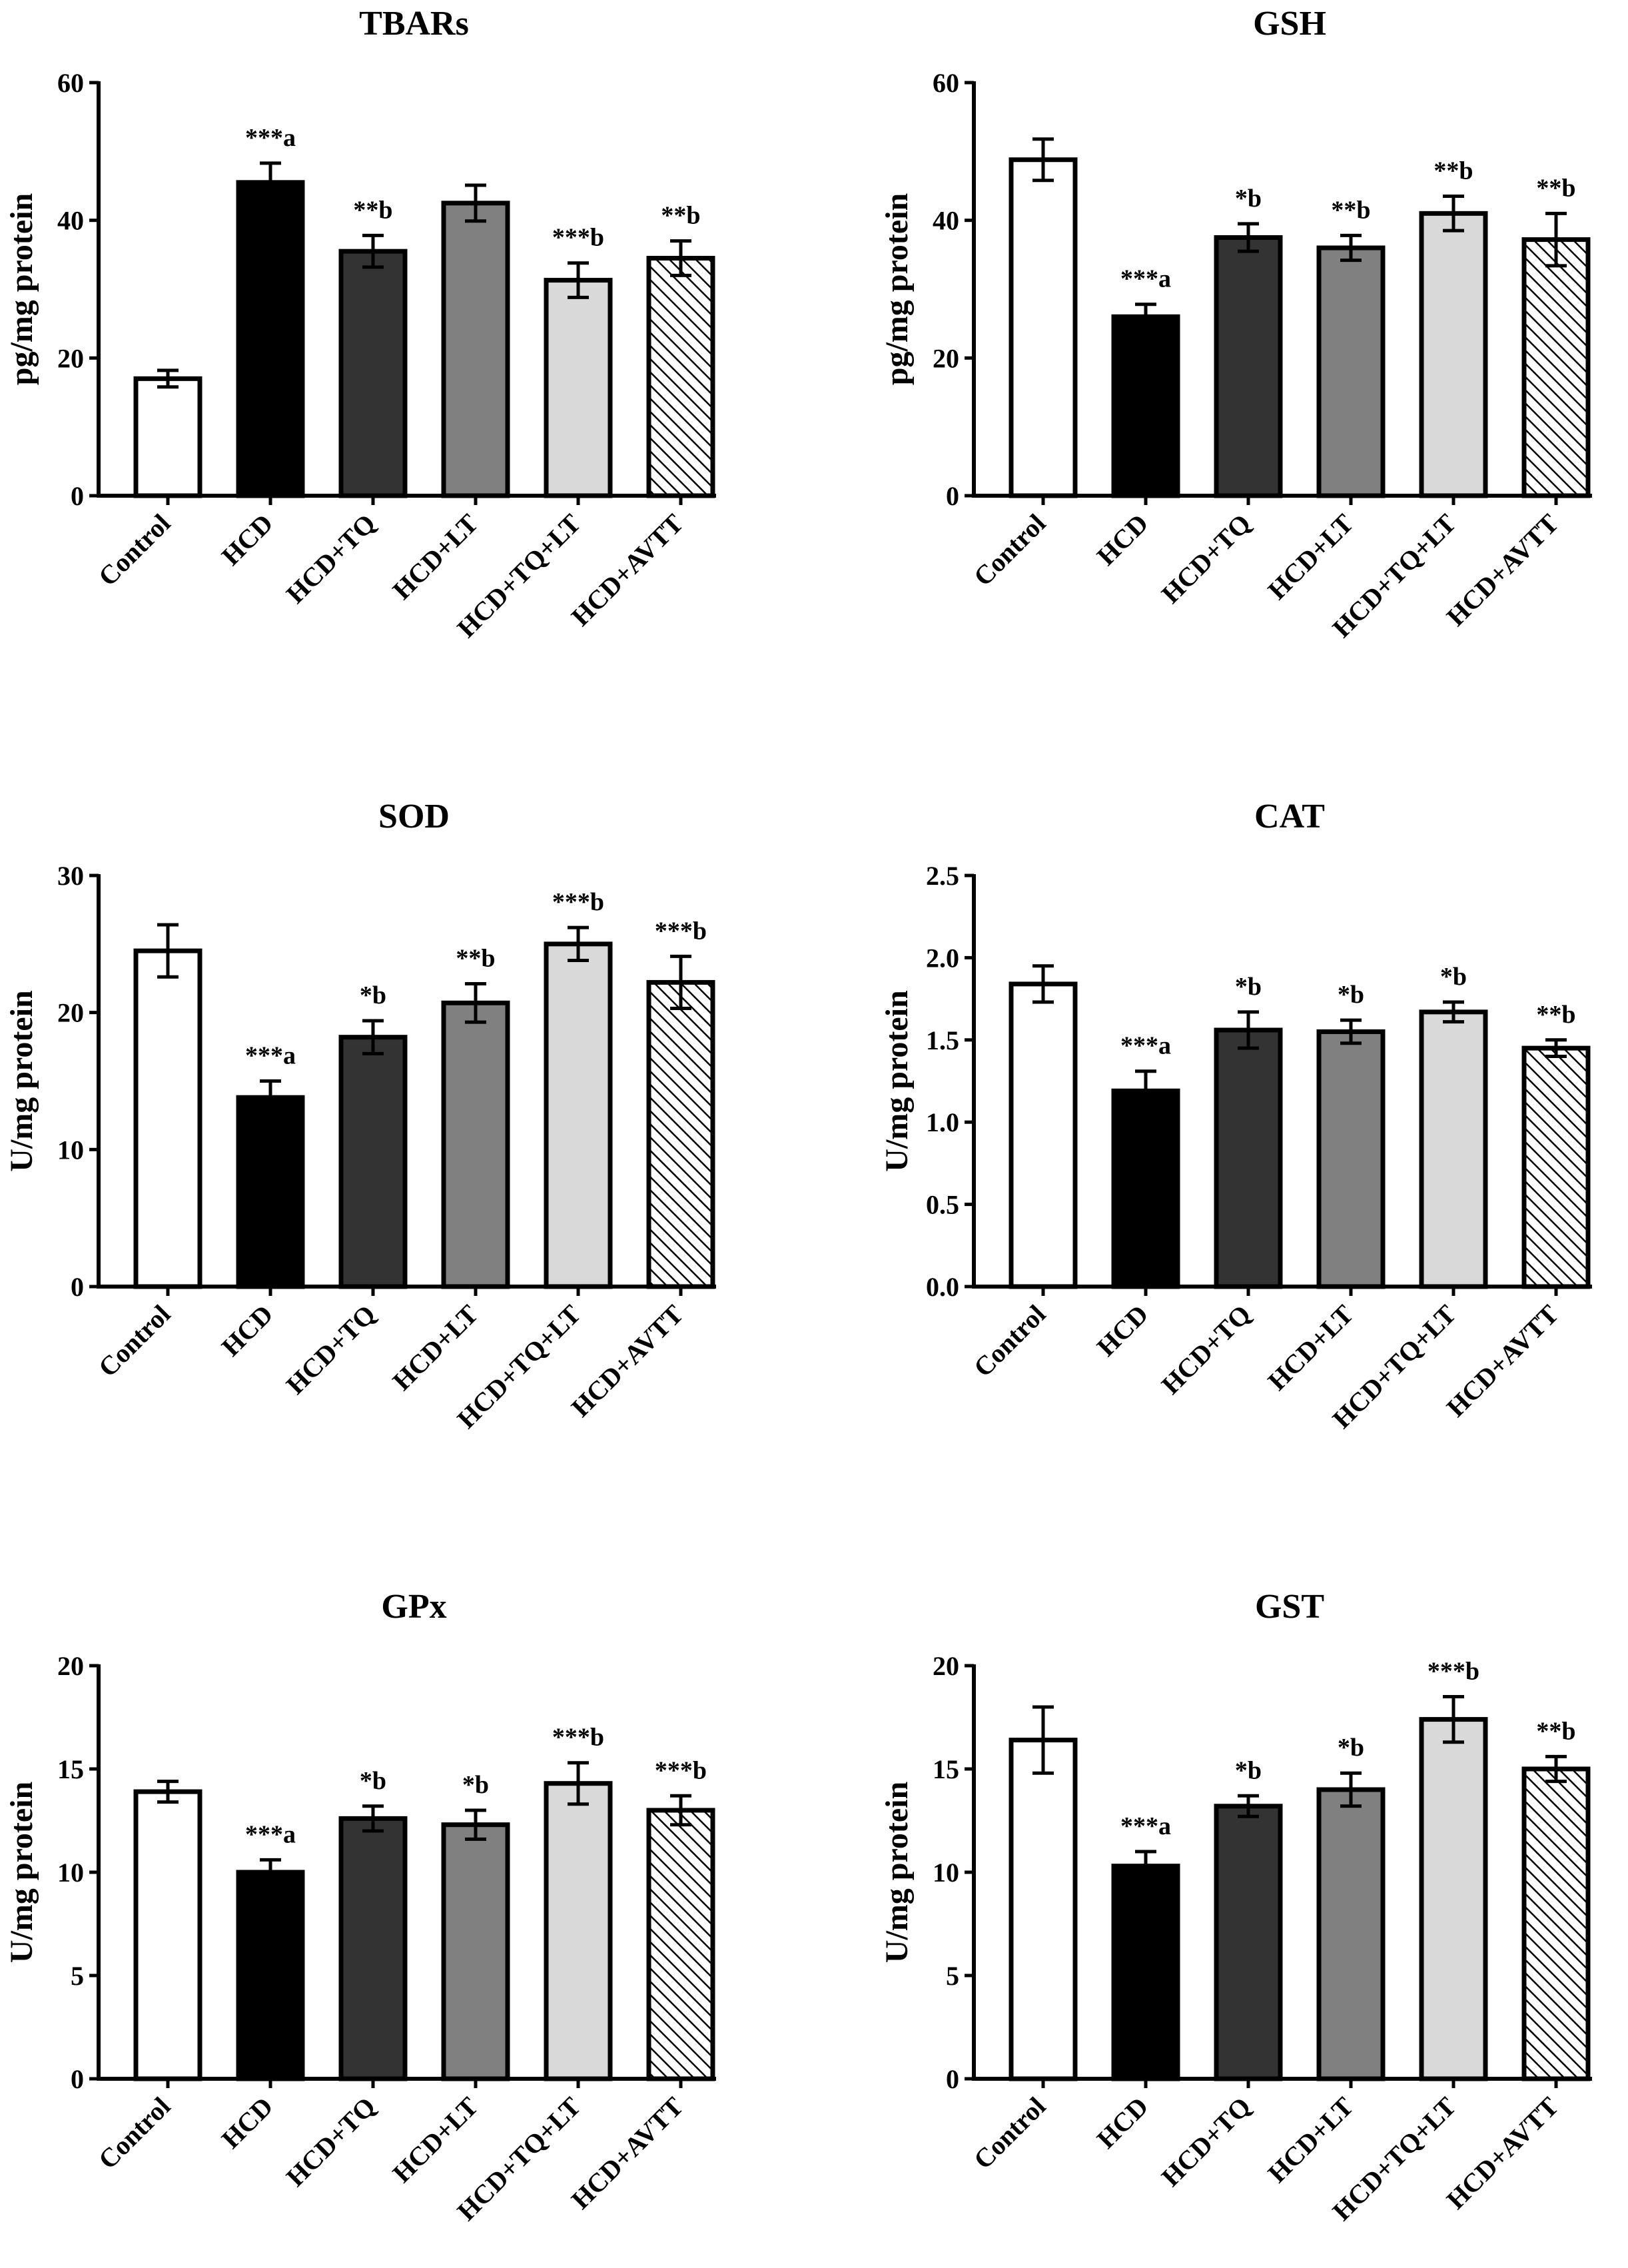 The image size is (1628, 2268). What do you see at coordinates (373, 373) in the screenshot?
I see `bar-hcd-tq` at bounding box center [373, 373].